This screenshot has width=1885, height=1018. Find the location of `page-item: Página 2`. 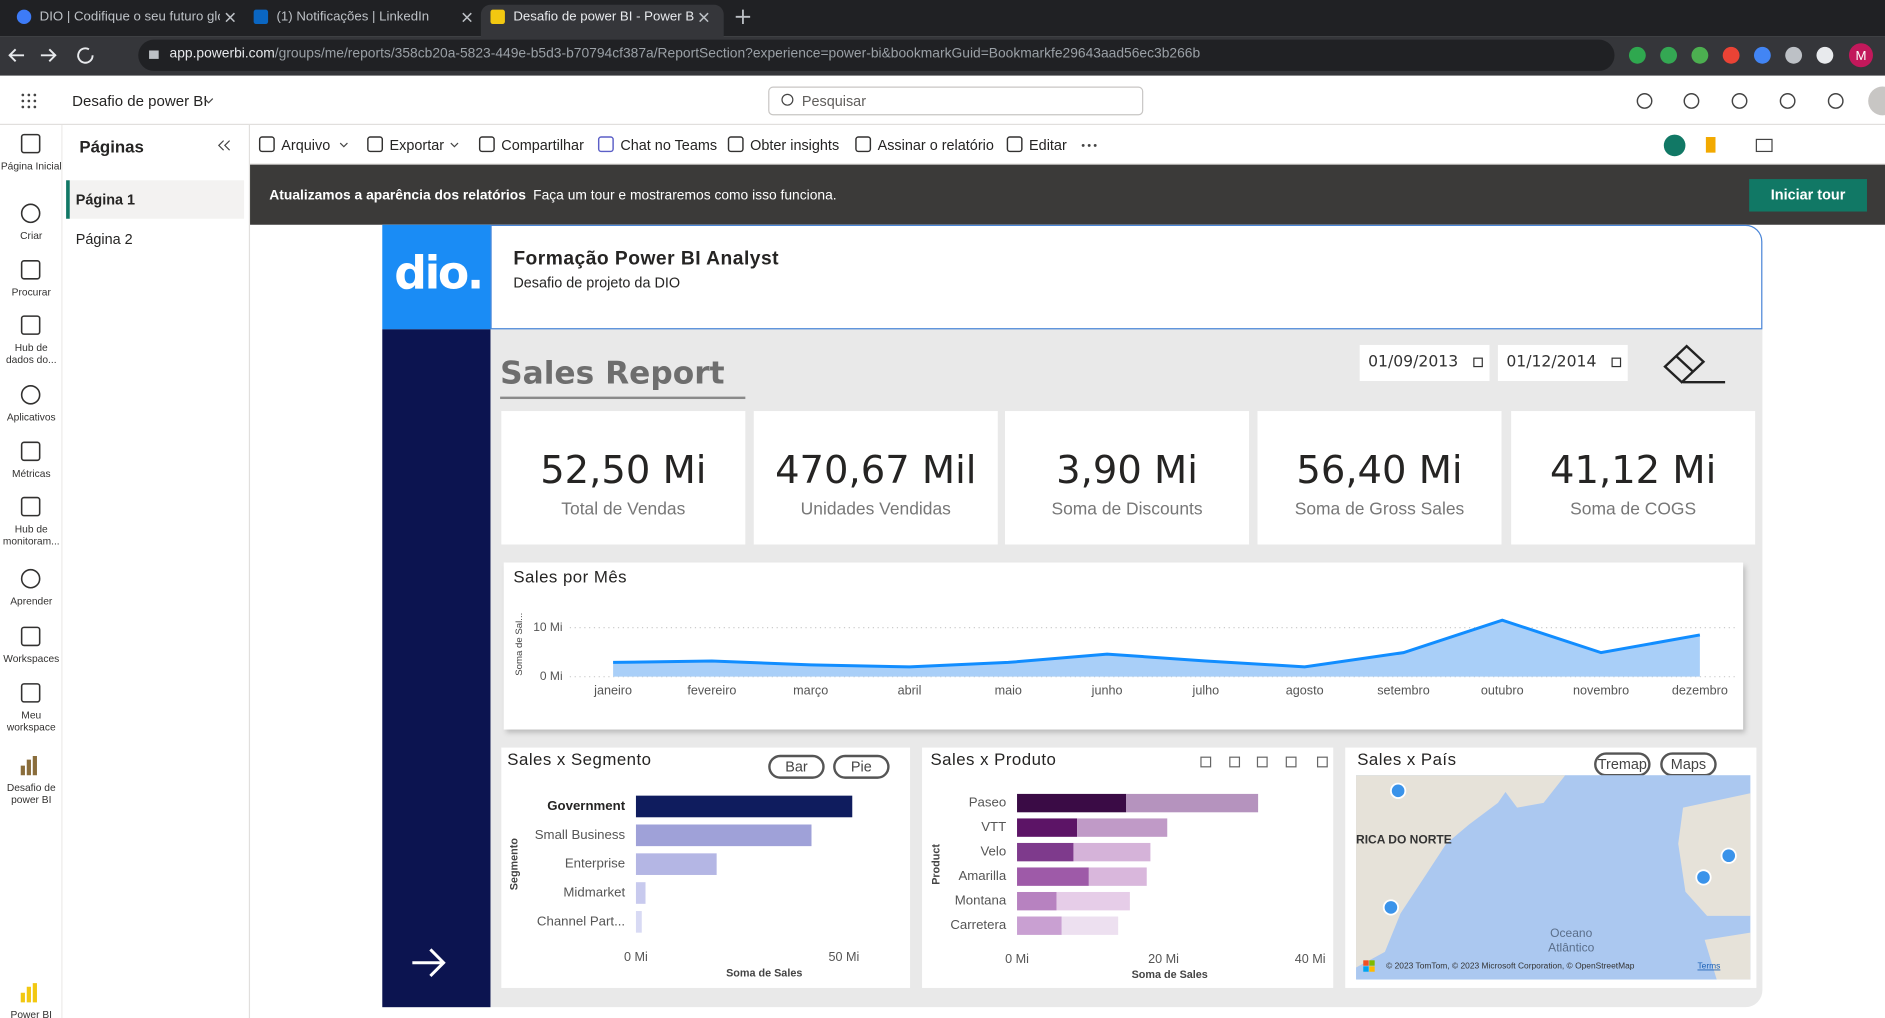

page-item: Página 2 is located at coordinates (104, 239).